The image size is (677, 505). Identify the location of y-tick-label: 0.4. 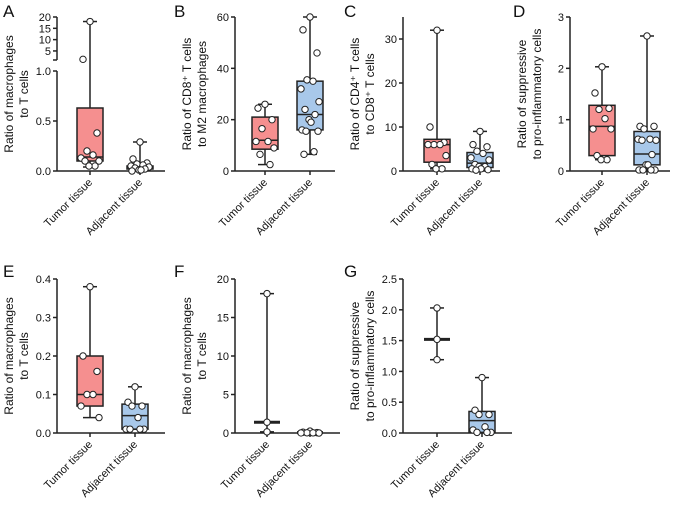
(43, 280).